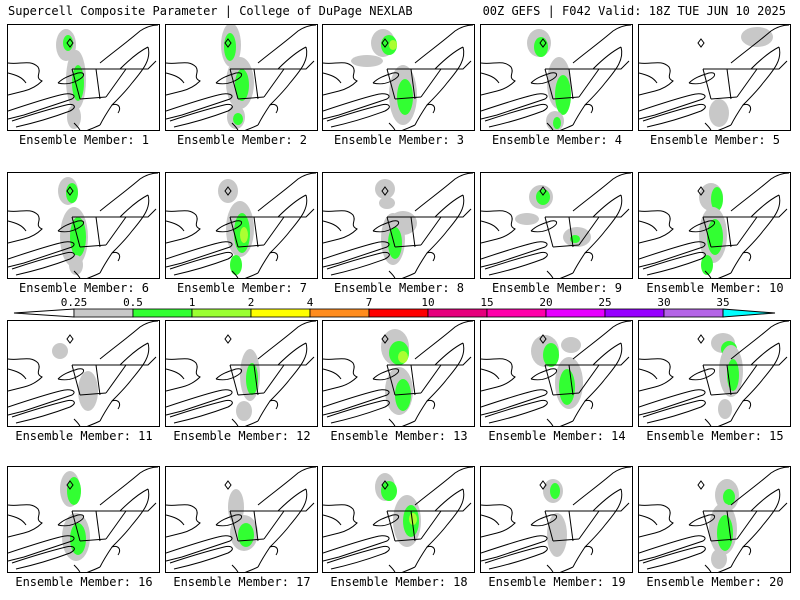 The image size is (800, 600). Describe the element at coordinates (74, 302) in the screenshot. I see `colorbar-tick-label: 0.25` at that location.